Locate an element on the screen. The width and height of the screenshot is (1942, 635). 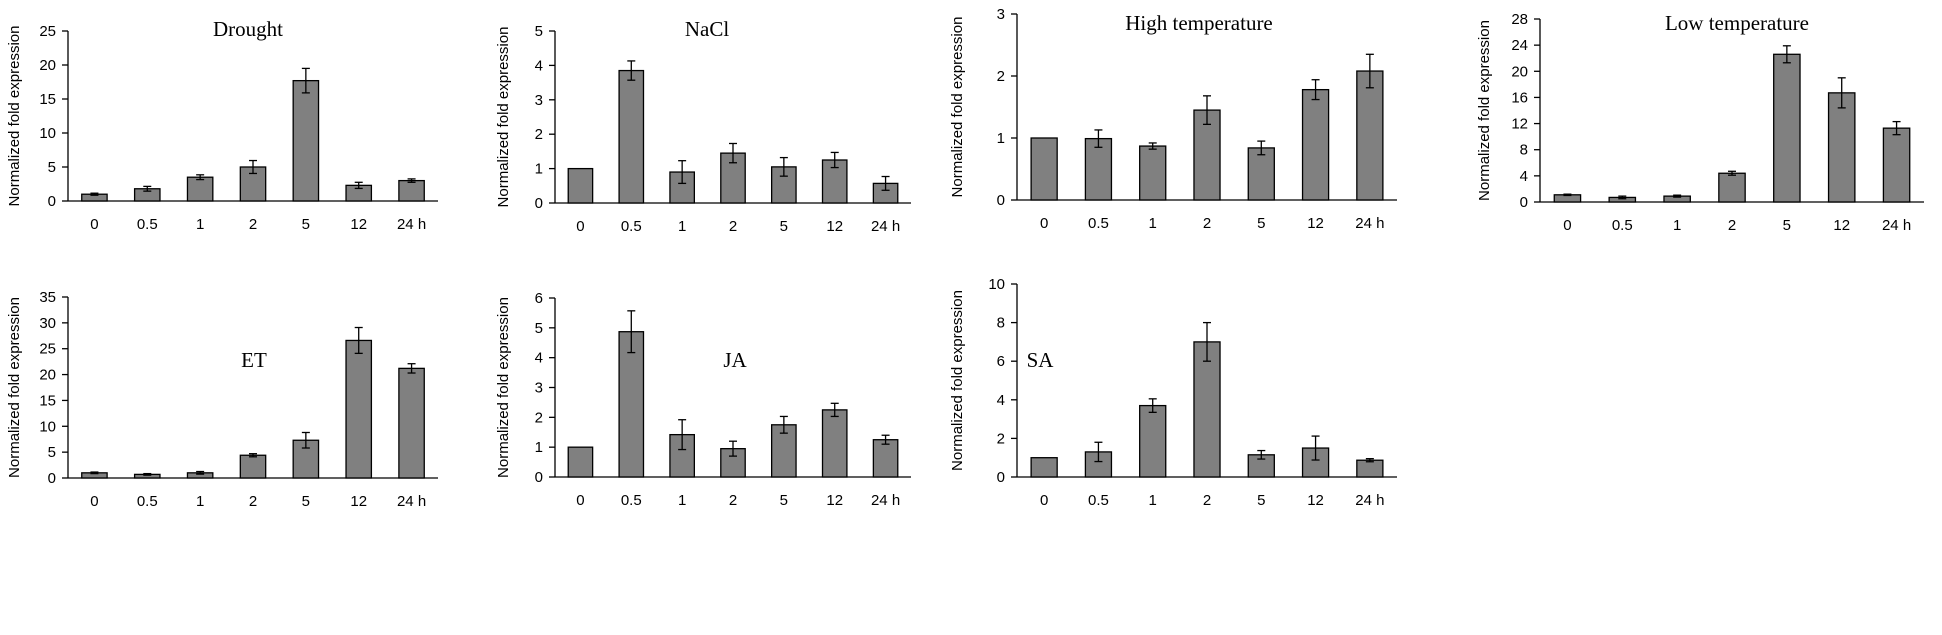
chart-title: ET is located at coordinates (254, 360).